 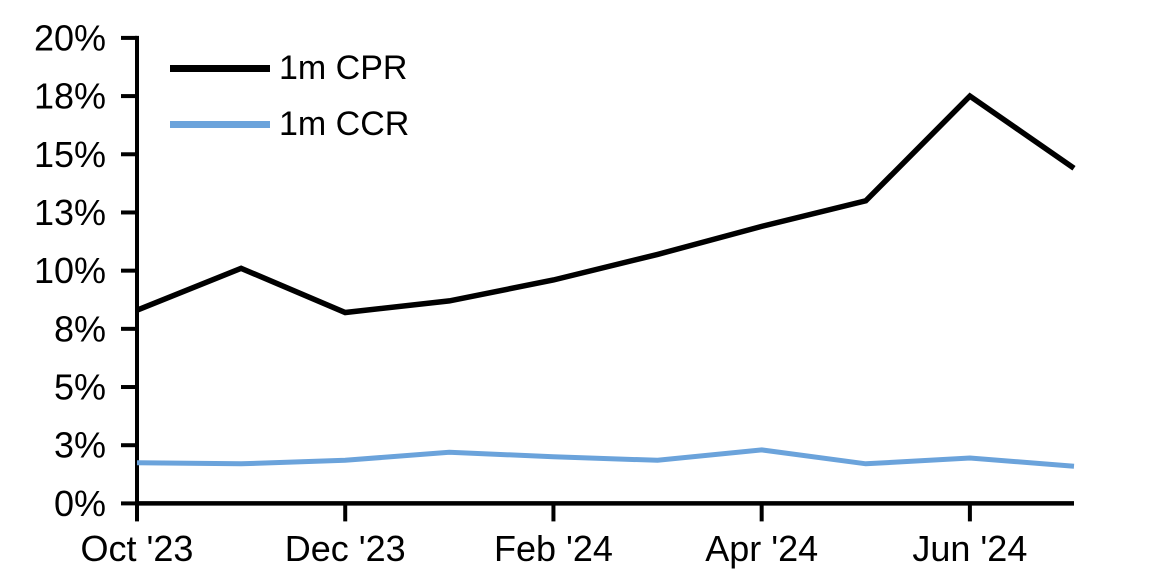 What do you see at coordinates (80, 445) in the screenshot?
I see `y-axis-tick-label: 3%` at bounding box center [80, 445].